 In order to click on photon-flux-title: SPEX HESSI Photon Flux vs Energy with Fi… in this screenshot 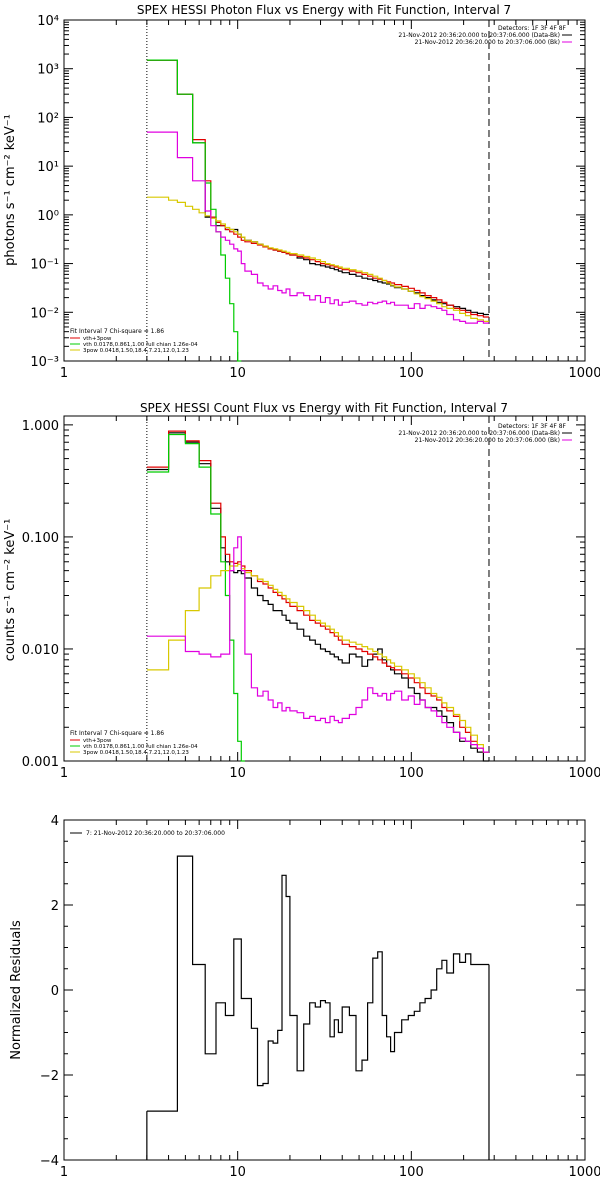, I will do `click(324, 10)`.